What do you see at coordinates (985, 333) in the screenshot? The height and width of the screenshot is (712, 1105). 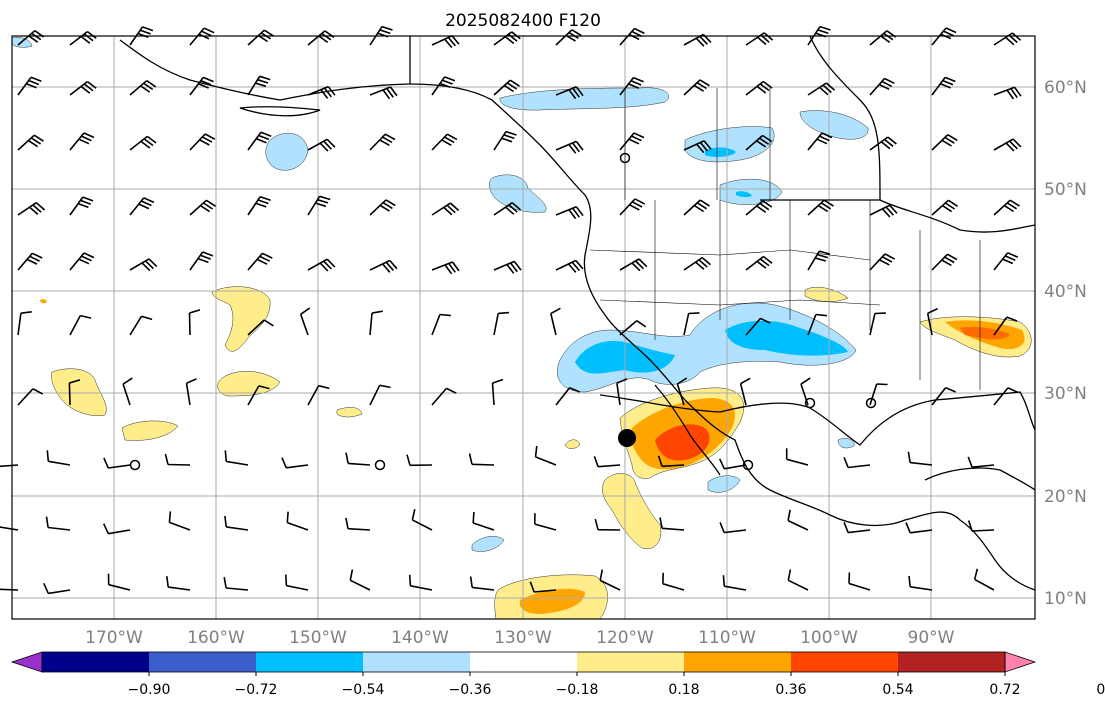 I see `pos-max-southeast` at bounding box center [985, 333].